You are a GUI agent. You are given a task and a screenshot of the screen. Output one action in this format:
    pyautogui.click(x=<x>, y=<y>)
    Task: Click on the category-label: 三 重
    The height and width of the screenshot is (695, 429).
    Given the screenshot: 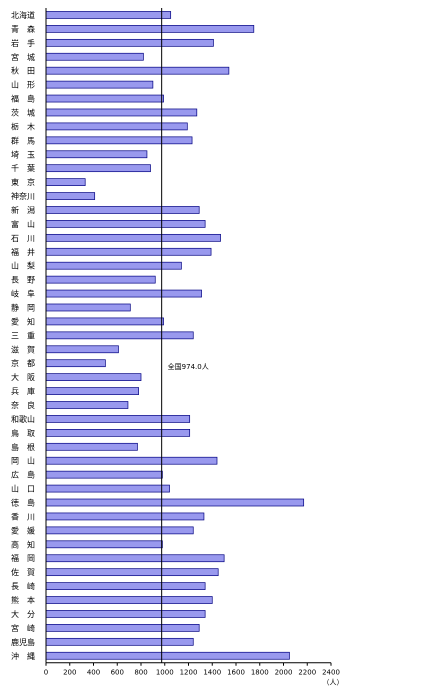 What is the action you would take?
    pyautogui.click(x=23, y=335)
    